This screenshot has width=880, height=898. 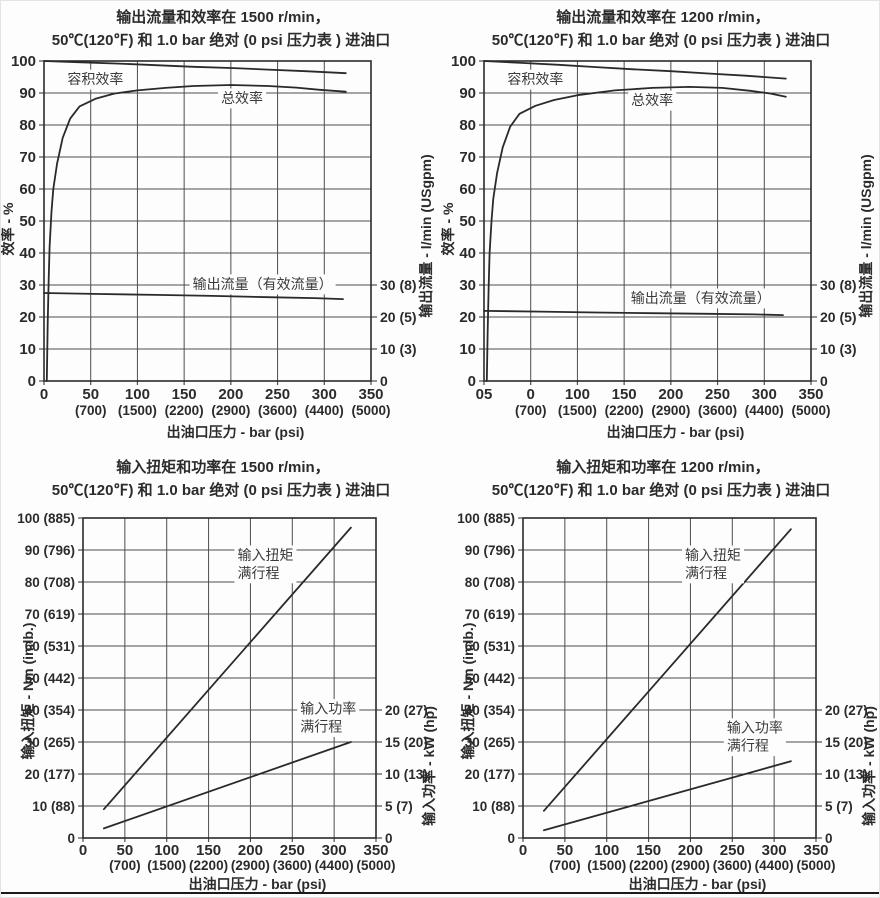 I want to click on y-tick-label: 90, so click(x=467, y=93).